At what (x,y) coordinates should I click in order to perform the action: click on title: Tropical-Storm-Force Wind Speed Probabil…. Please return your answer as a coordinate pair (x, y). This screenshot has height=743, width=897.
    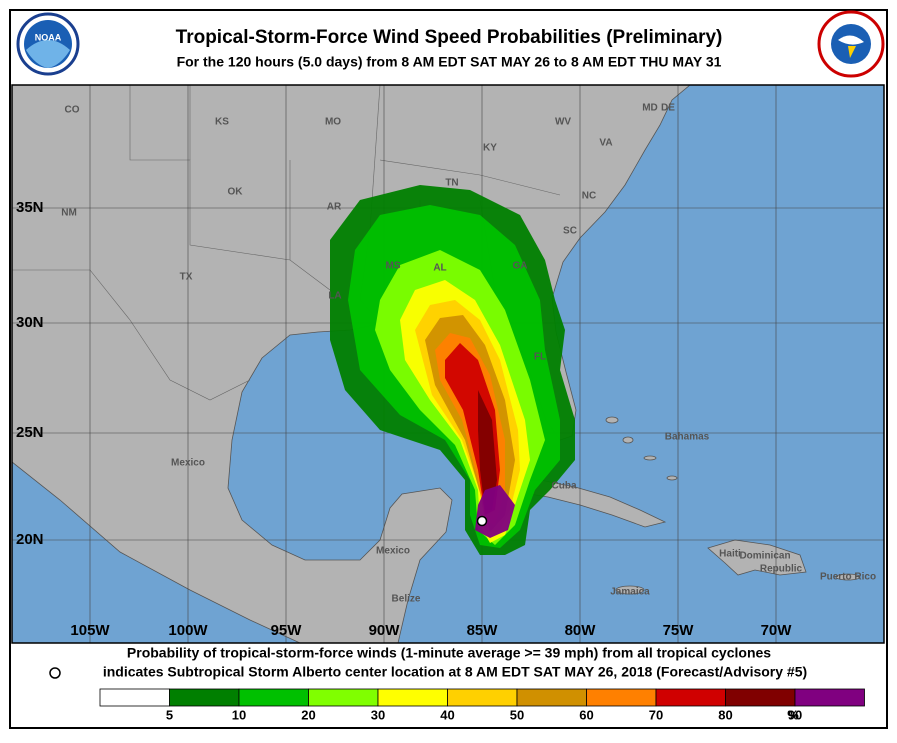
    Looking at the image, I should click on (449, 37).